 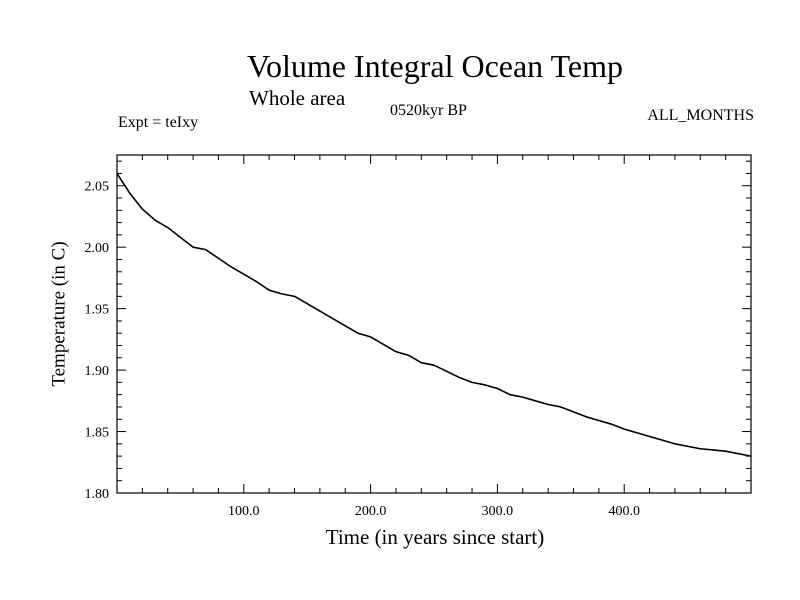 I want to click on y-tick-label: 2.00, so click(x=97, y=248).